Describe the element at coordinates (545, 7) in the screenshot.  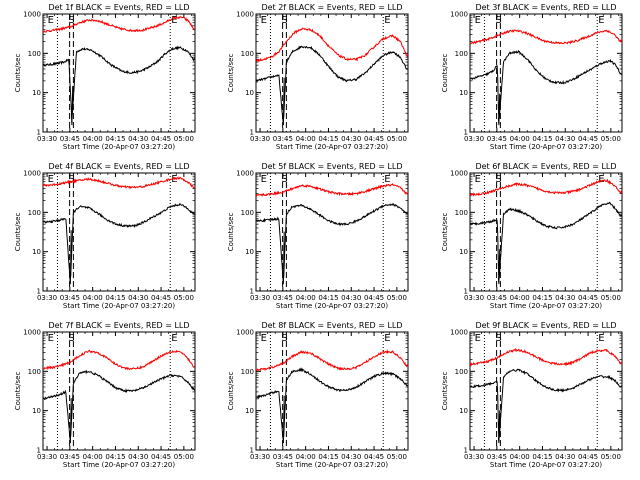
I see `panel-title: Det 3f BLACK = Events, RED = LLD` at that location.